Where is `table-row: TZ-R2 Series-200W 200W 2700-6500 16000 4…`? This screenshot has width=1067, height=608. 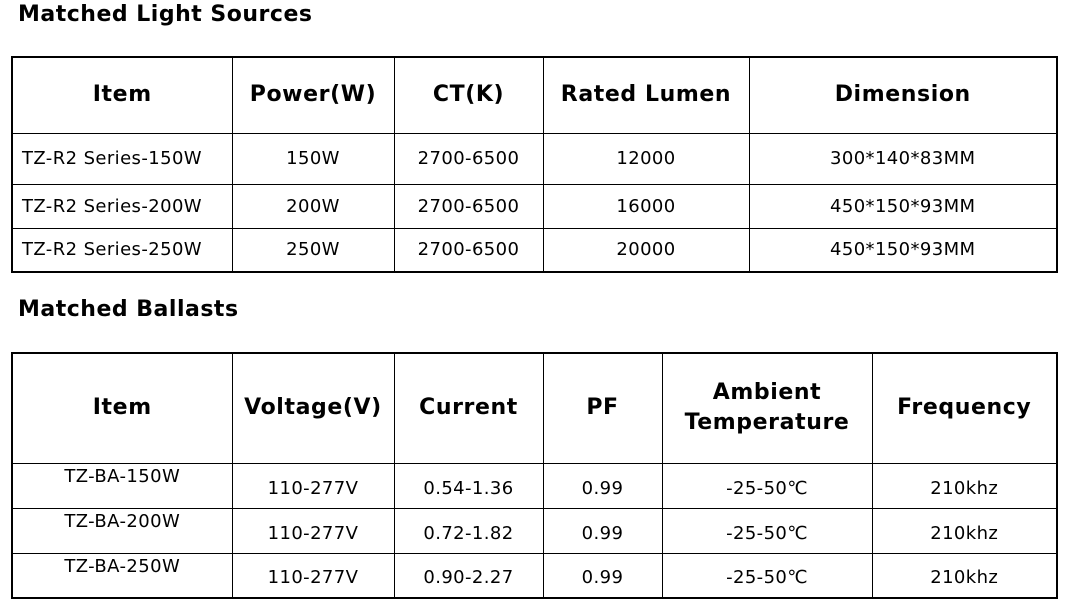 table-row: TZ-R2 Series-200W 200W 2700-6500 16000 4… is located at coordinates (534, 206).